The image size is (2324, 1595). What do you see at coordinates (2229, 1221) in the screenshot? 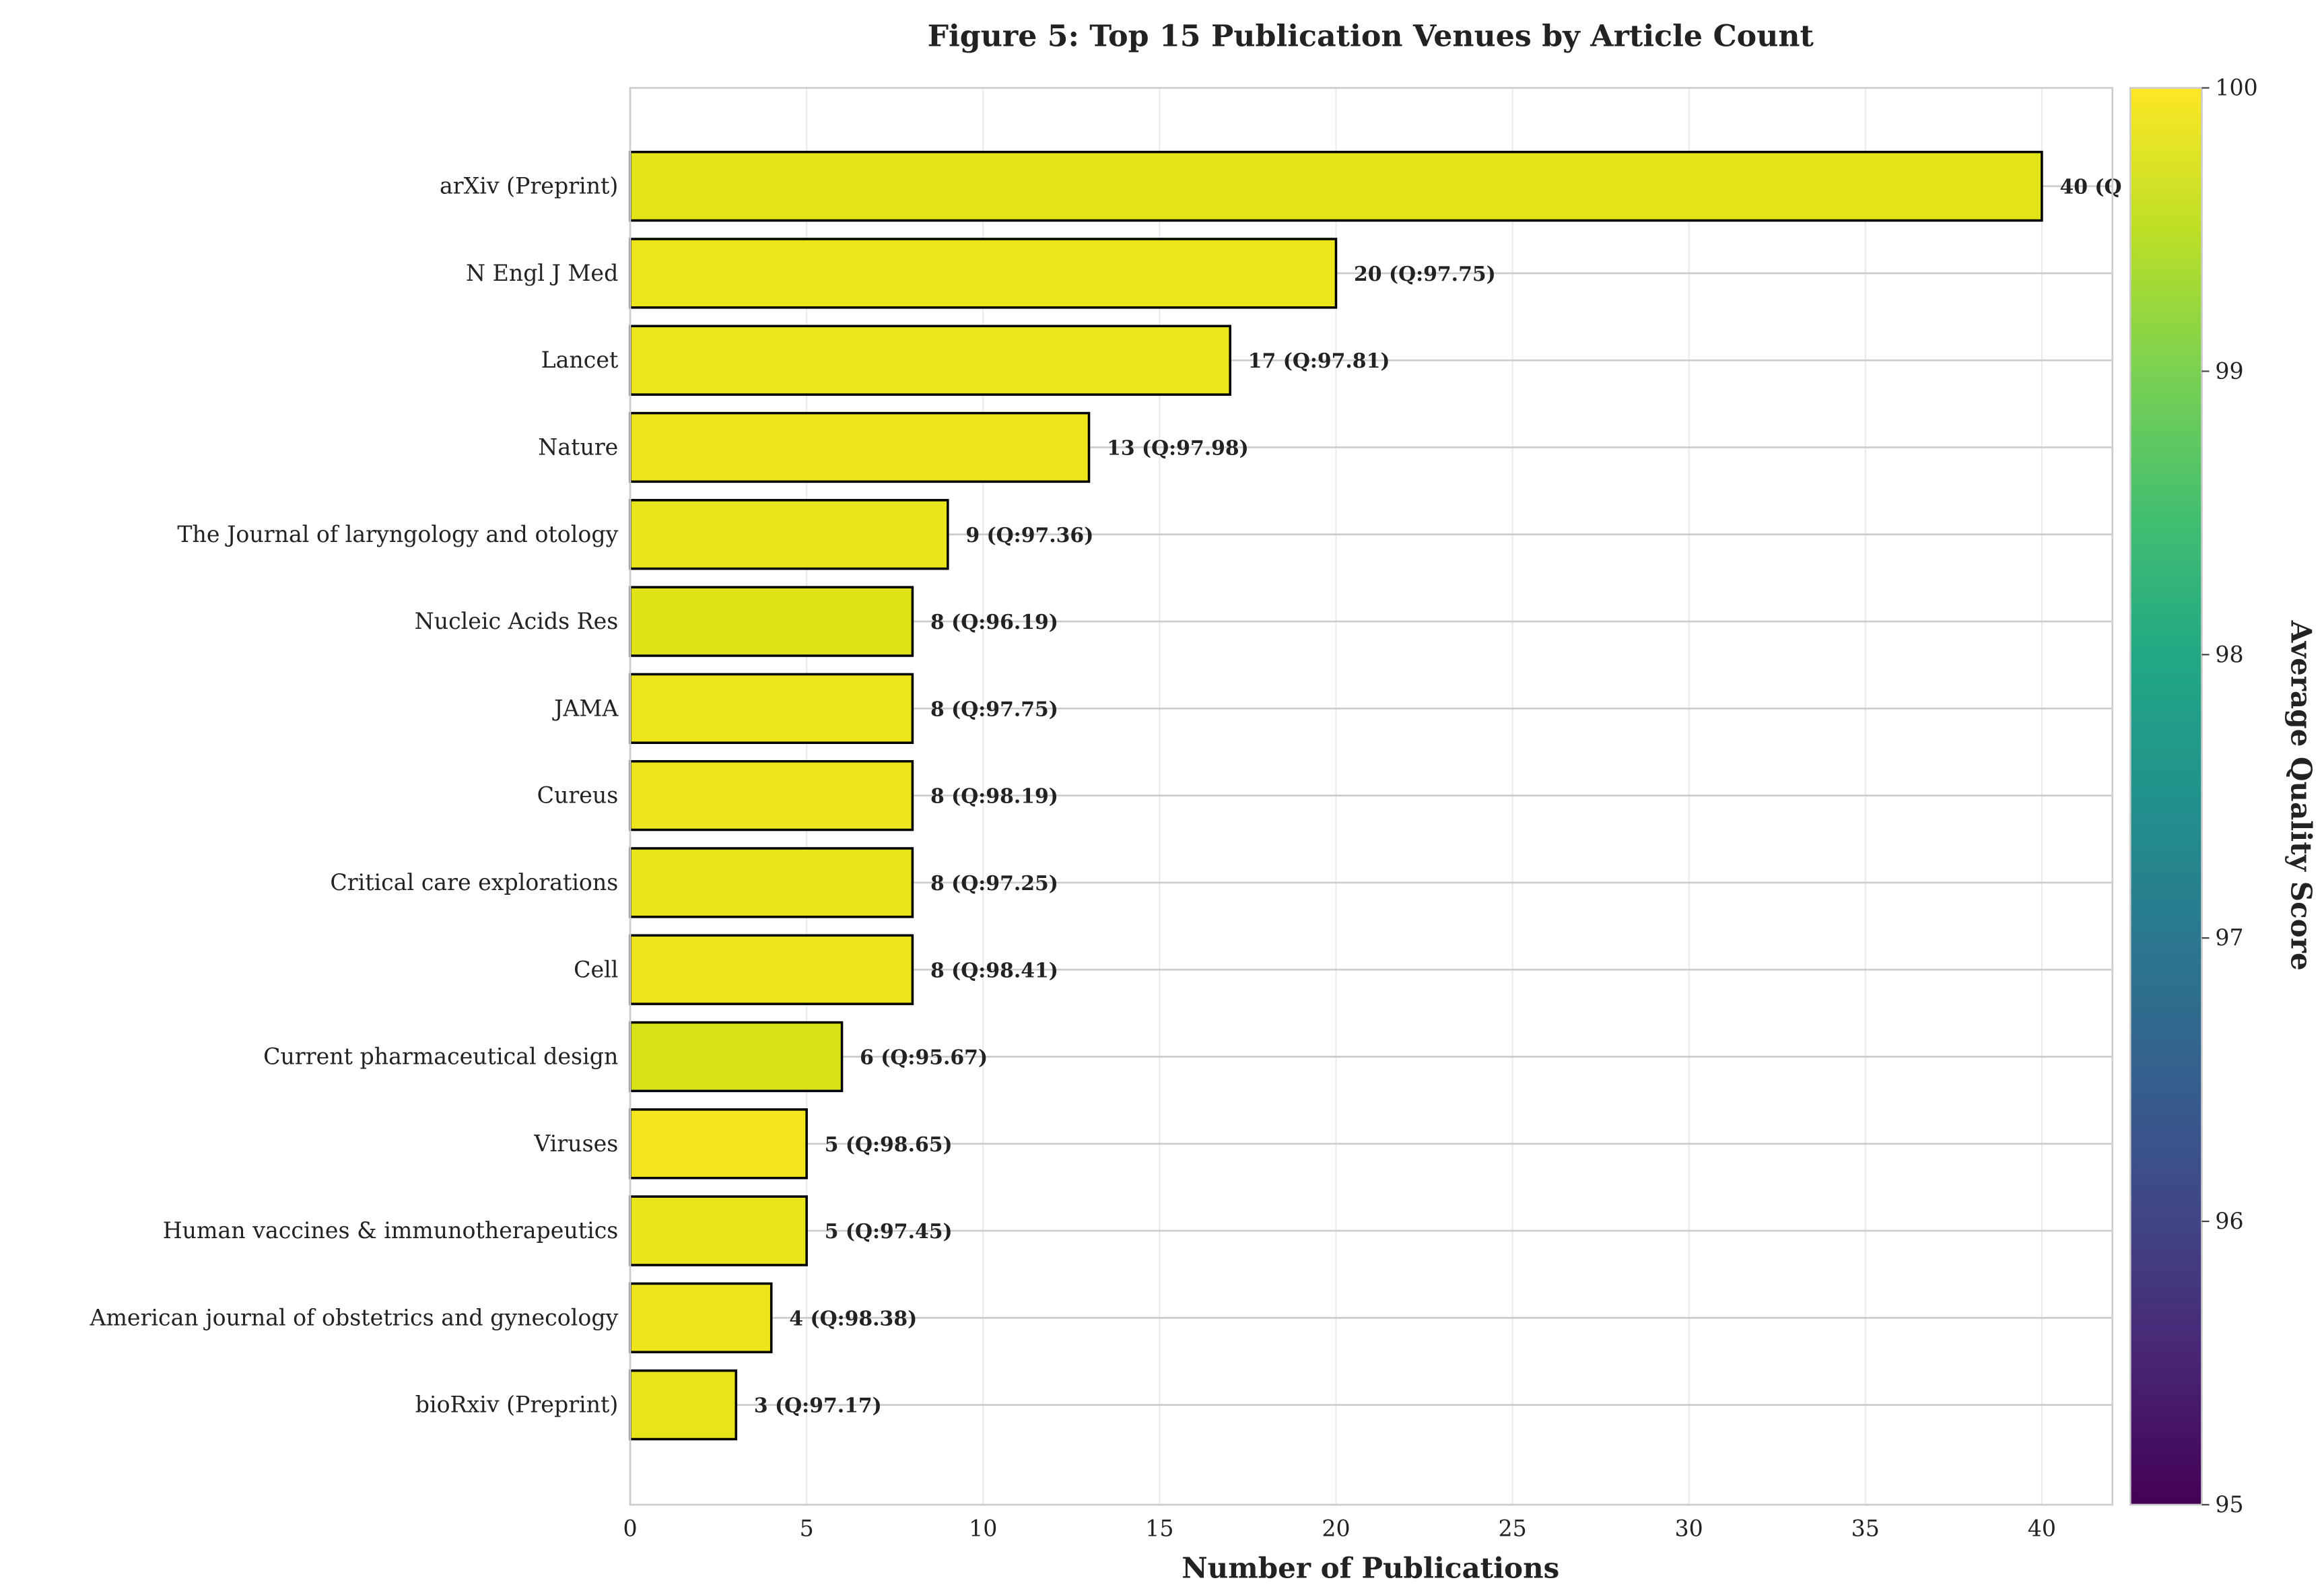
I see `colorbar-tick-label: 96` at bounding box center [2229, 1221].